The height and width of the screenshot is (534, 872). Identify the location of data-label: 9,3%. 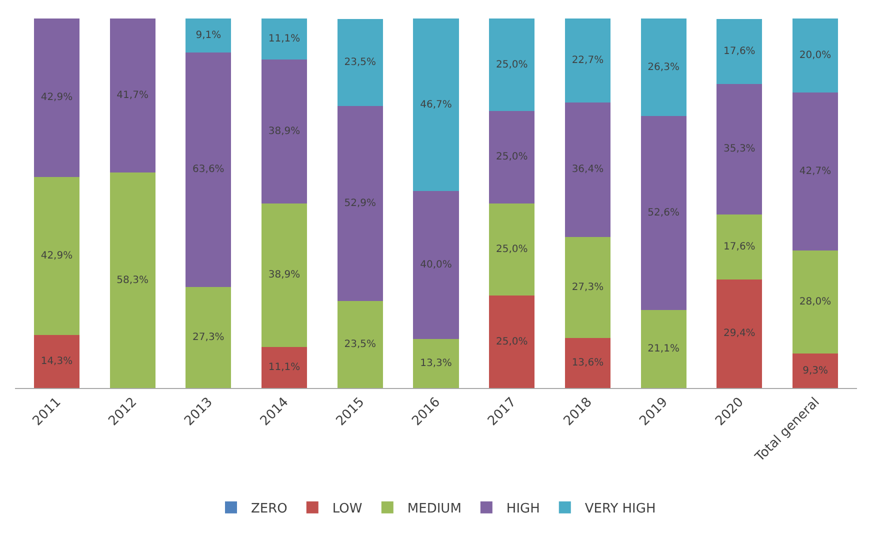
(815, 370).